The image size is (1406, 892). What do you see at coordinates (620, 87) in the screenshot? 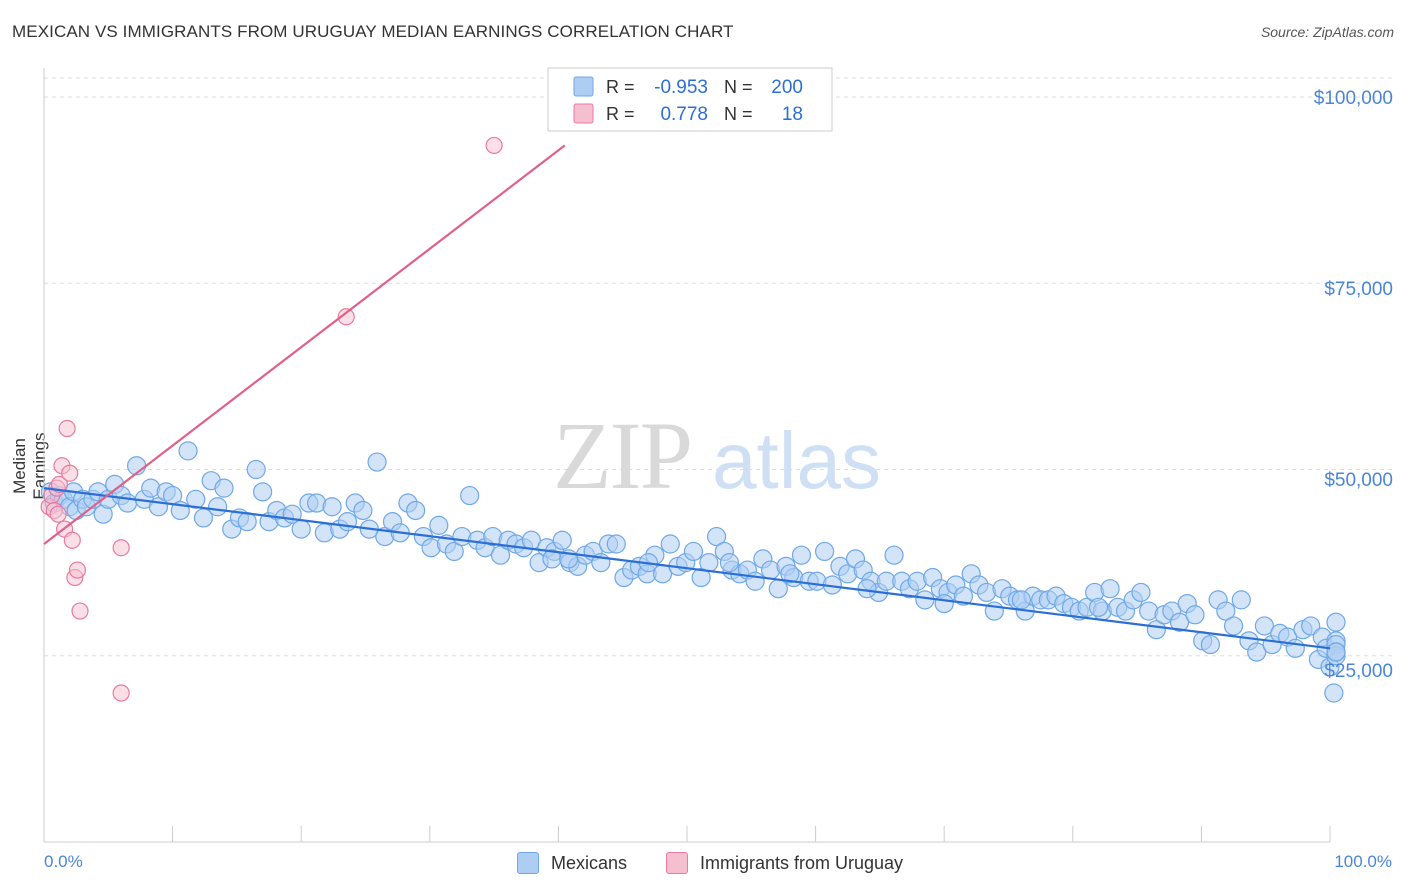
I see `legend-r-label-1: R =` at bounding box center [620, 87].